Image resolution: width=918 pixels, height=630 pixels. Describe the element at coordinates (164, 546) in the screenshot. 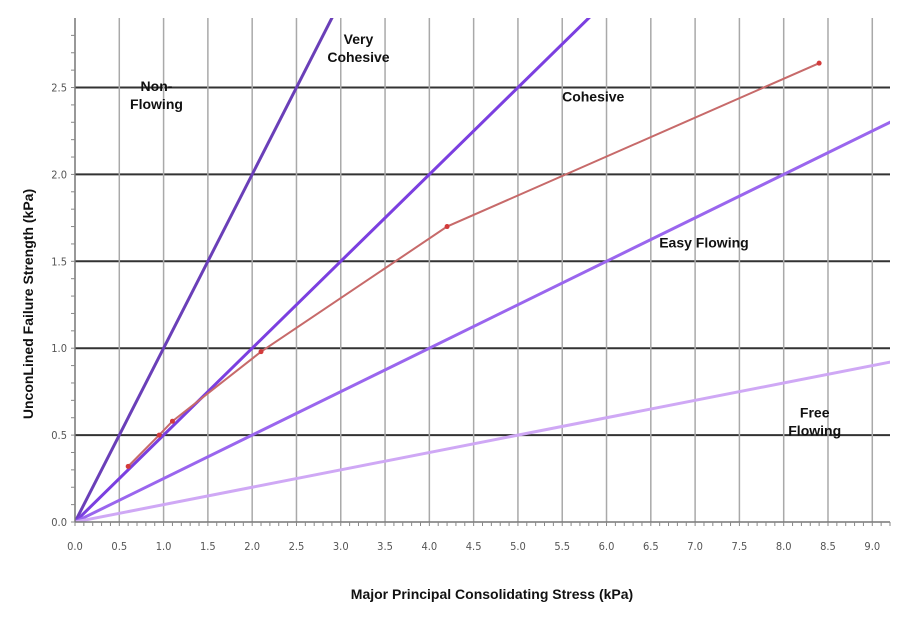

I see `x-tick-label: 1.0` at that location.